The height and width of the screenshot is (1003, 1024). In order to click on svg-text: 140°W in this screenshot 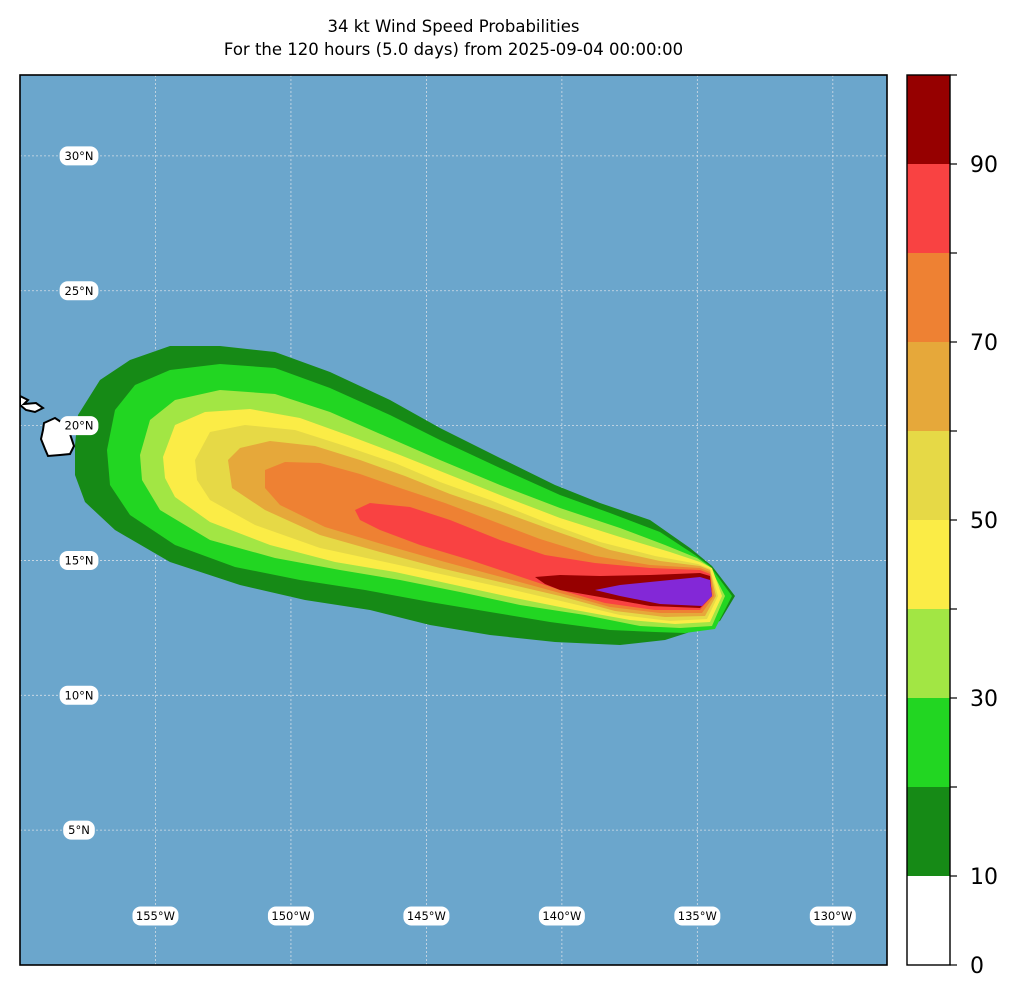, I will do `click(561, 916)`.